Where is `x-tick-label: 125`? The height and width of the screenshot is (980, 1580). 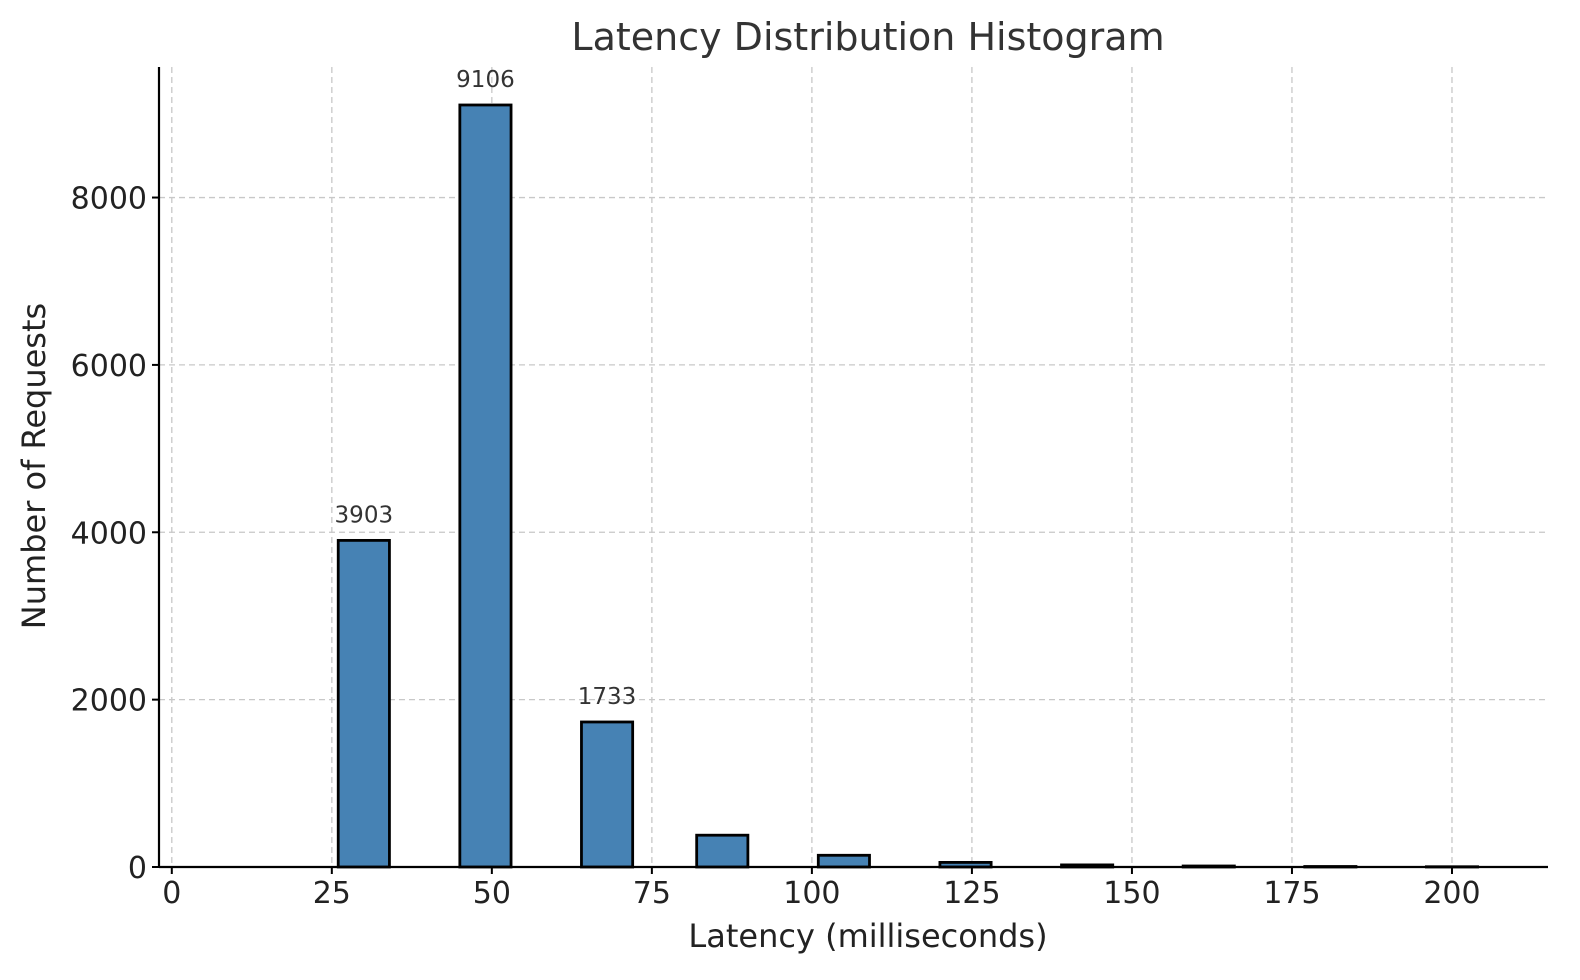 x-tick-label: 125 is located at coordinates (971, 893).